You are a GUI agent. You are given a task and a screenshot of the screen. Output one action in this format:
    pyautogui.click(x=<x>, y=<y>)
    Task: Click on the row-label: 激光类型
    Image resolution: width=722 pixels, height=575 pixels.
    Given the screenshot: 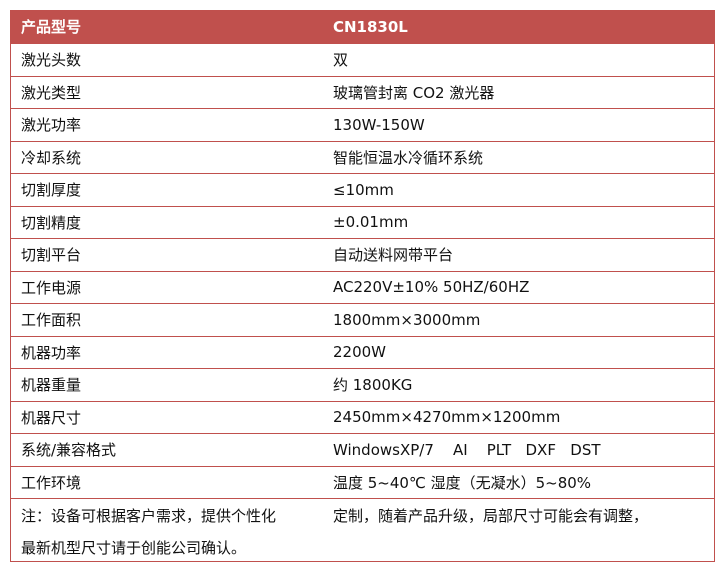 What is the action you would take?
    pyautogui.click(x=51, y=92)
    